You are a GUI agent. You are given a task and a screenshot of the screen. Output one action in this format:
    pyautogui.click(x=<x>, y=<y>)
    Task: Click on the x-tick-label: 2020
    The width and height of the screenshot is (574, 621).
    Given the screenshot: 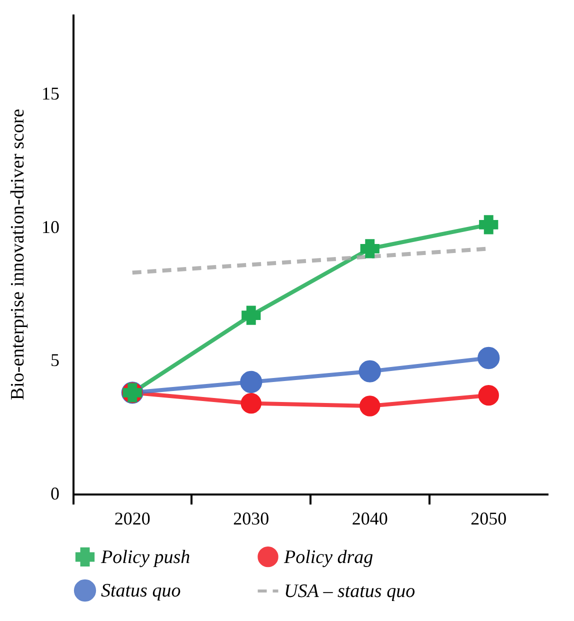 What is the action you would take?
    pyautogui.click(x=132, y=518)
    